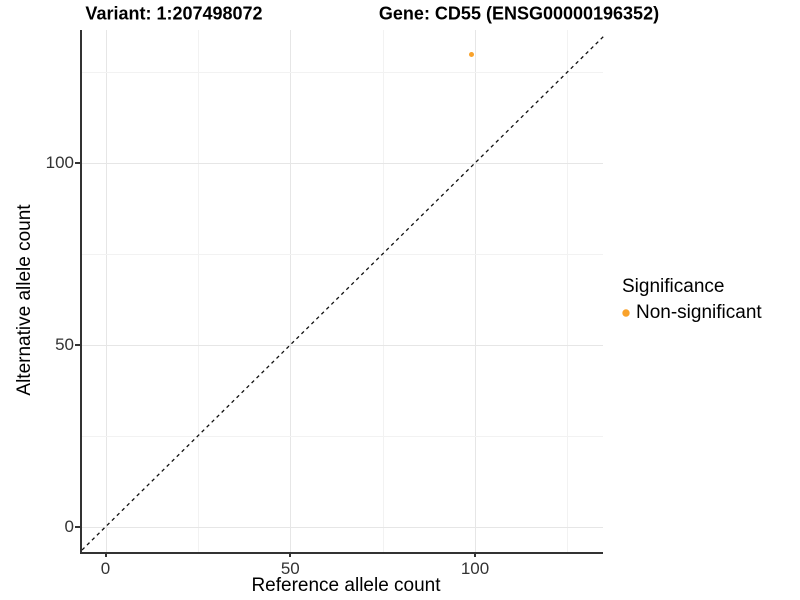  I want to click on legend: Significance Non-significant, so click(692, 300).